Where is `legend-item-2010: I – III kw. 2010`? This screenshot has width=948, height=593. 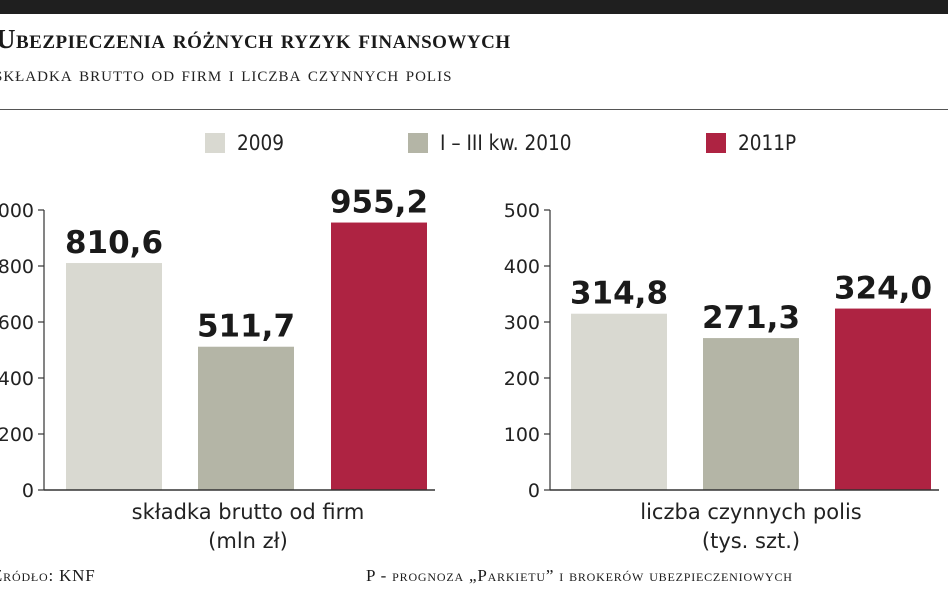 legend-item-2010: I – III kw. 2010 is located at coordinates (499, 143).